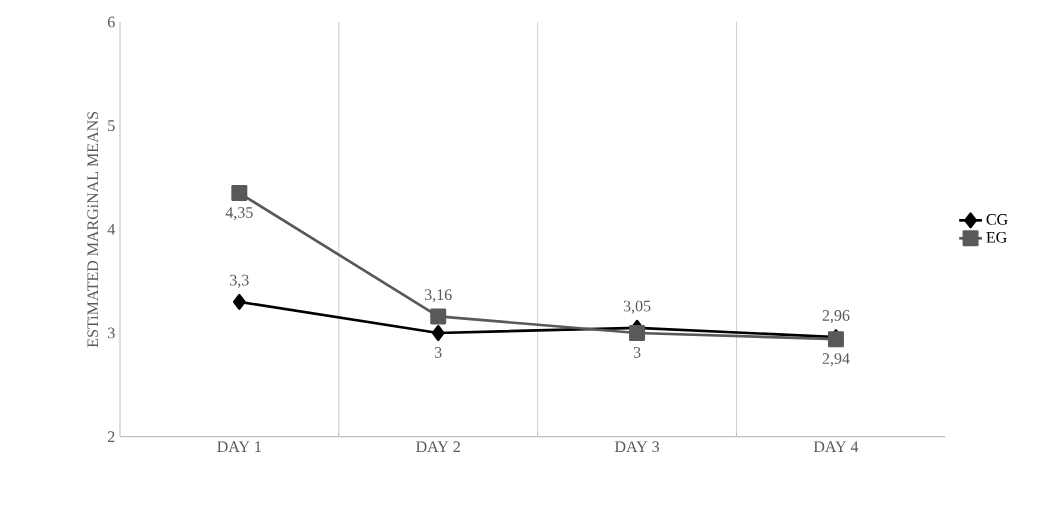 Image resolution: width=1056 pixels, height=506 pixels. I want to click on data-label: 2,94, so click(836, 360).